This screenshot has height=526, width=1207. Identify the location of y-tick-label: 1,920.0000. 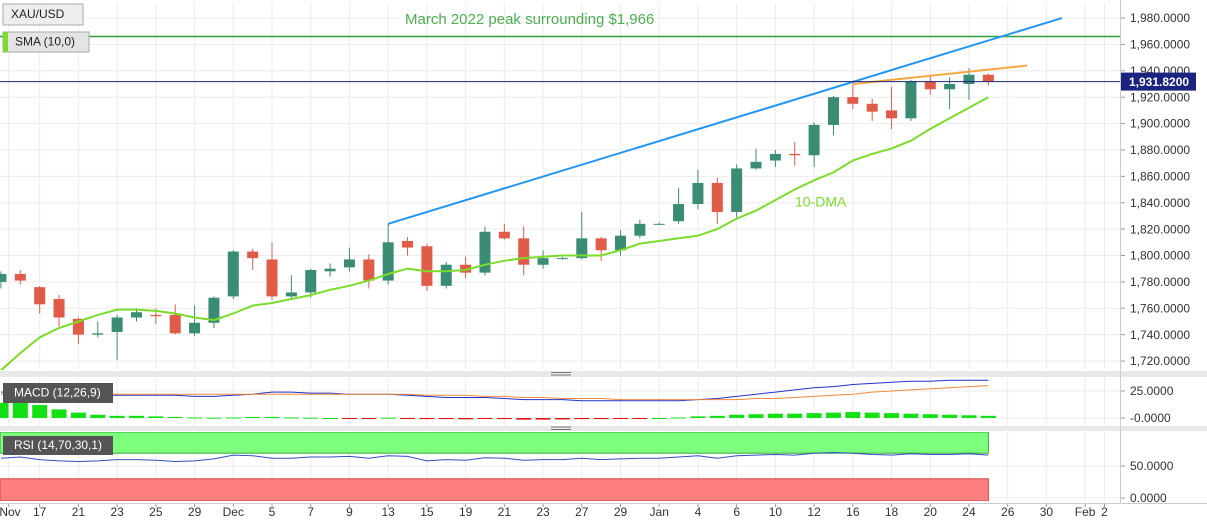
(1160, 97).